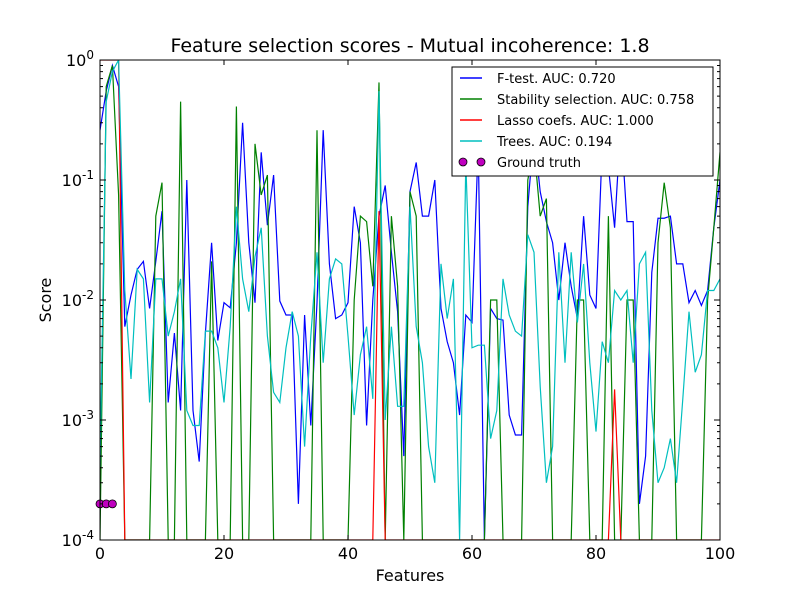  I want to click on y-axis-label: Score, so click(45, 300).